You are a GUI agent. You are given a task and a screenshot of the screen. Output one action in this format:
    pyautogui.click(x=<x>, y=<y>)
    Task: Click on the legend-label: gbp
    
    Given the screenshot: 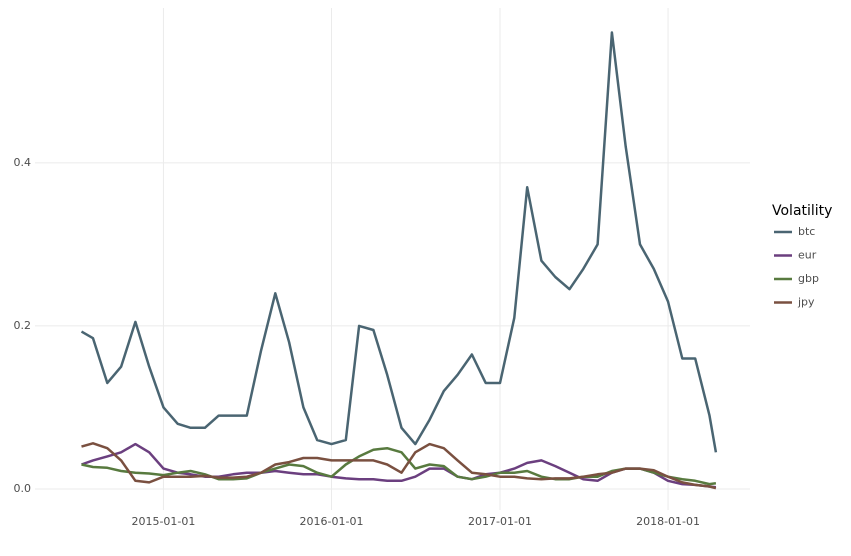 What is the action you would take?
    pyautogui.click(x=808, y=278)
    